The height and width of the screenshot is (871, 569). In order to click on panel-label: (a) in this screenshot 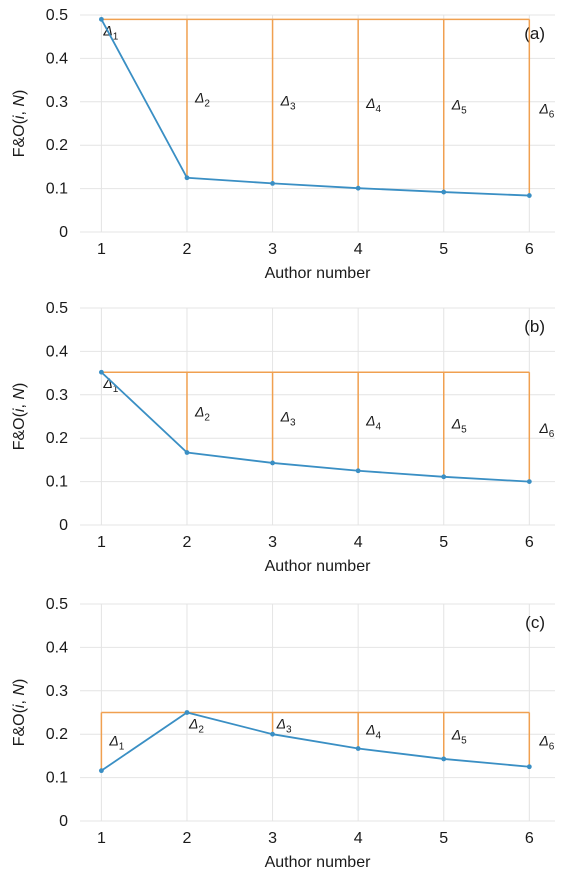, I will do `click(534, 33)`.